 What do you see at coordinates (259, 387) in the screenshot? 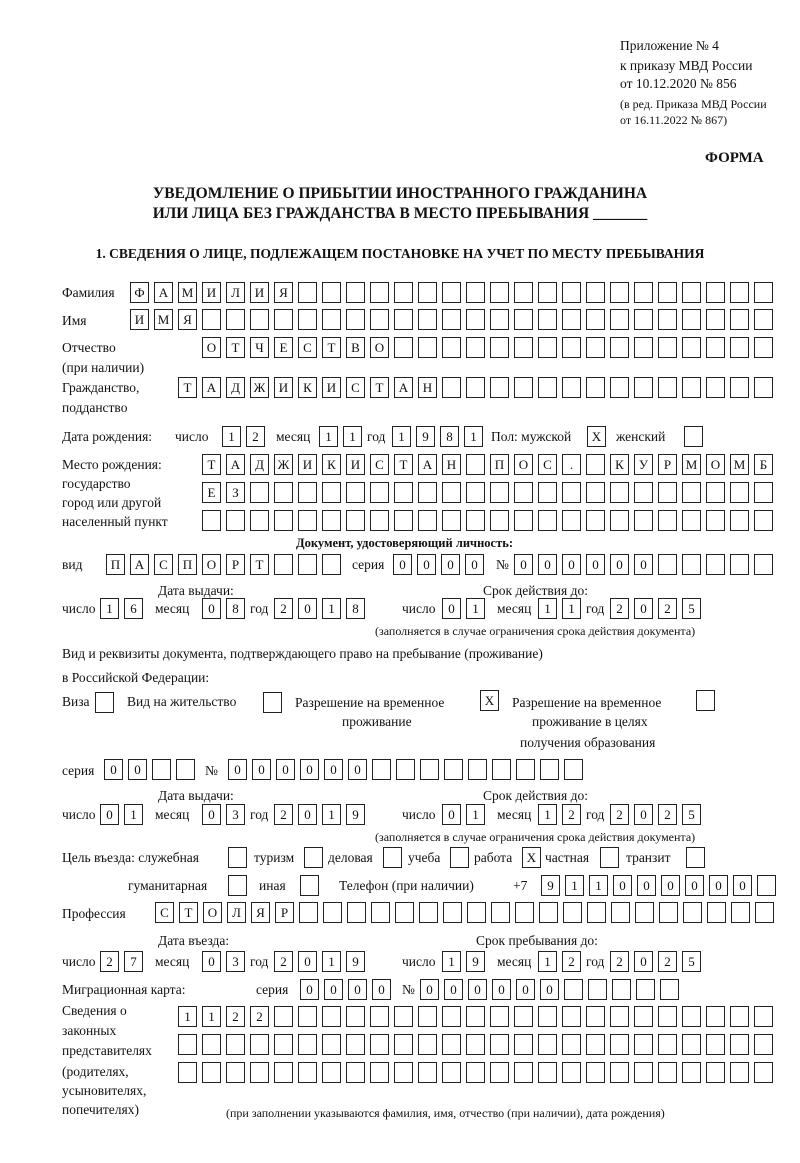
I see `char-cell: Ж` at bounding box center [259, 387].